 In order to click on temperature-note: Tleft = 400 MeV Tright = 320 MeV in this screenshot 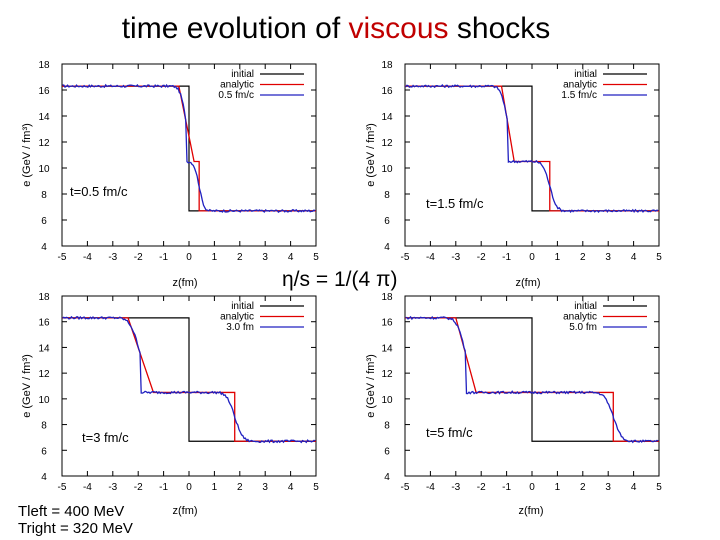, I will do `click(75, 520)`.